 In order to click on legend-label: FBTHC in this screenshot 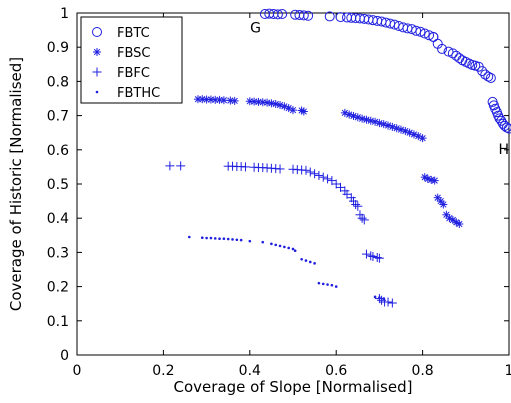, I will do `click(138, 93)`.